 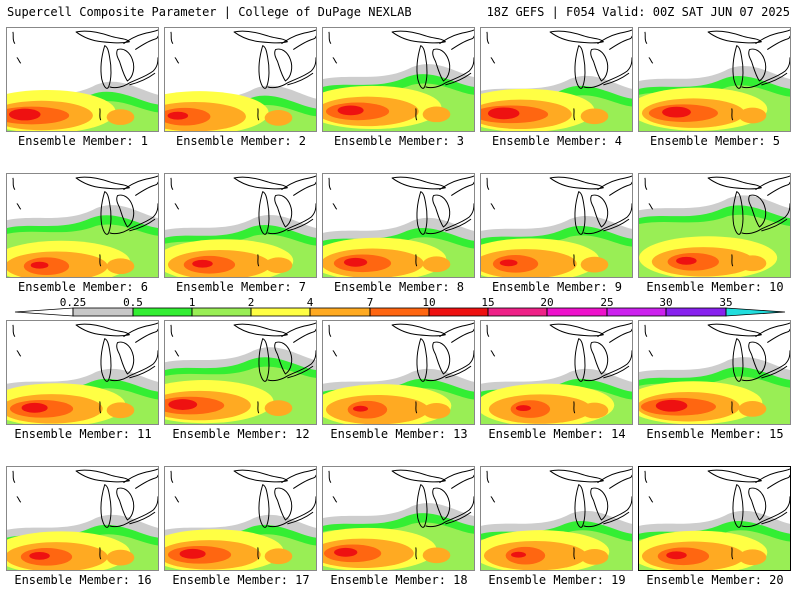 I want to click on colorbar-tick-label: 4, so click(x=310, y=302).